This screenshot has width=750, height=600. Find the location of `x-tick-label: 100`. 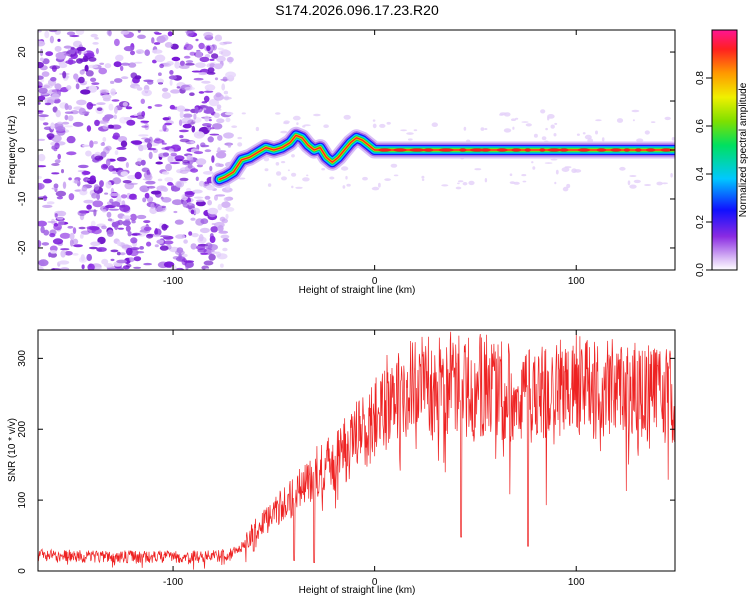

x-tick-label: 100 is located at coordinates (576, 281).